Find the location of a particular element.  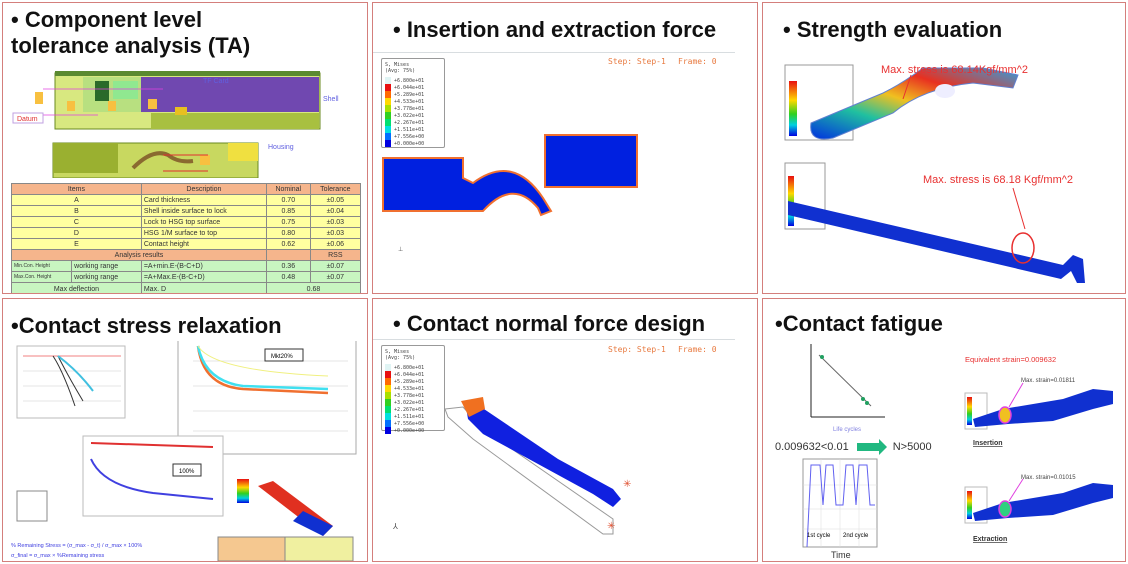

legend-value: +6.044e+01 is located at coordinates (409, 374).